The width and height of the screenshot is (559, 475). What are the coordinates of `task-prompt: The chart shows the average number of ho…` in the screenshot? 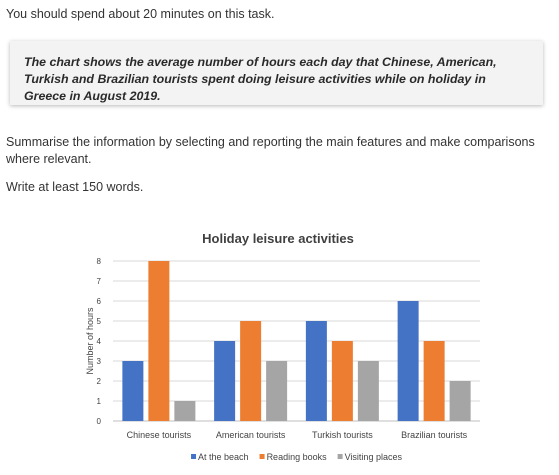 It's located at (260, 79).